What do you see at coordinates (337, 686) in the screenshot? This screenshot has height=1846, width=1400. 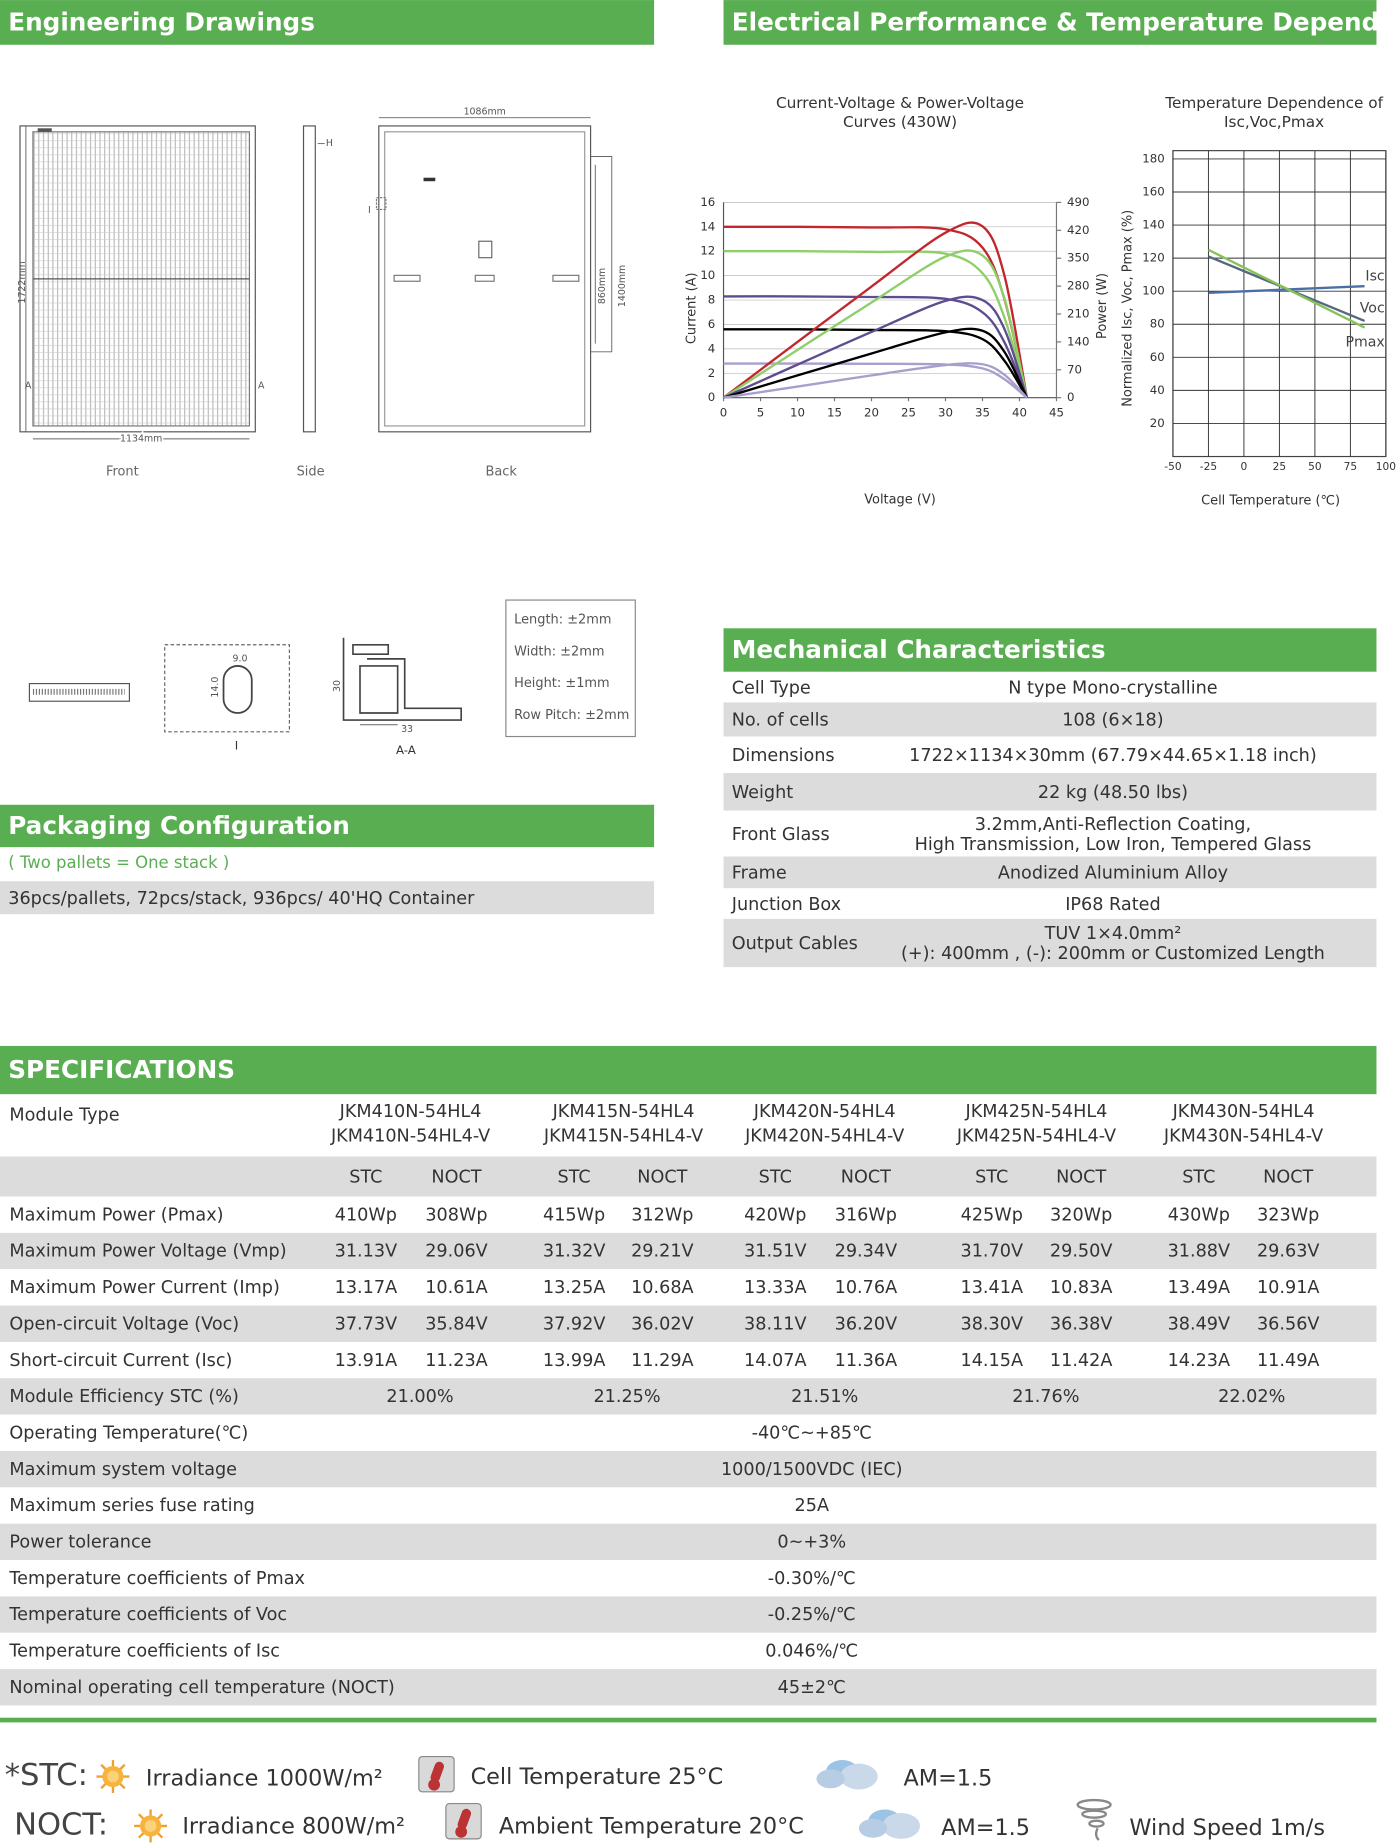 I see `dimension-label: 30` at bounding box center [337, 686].